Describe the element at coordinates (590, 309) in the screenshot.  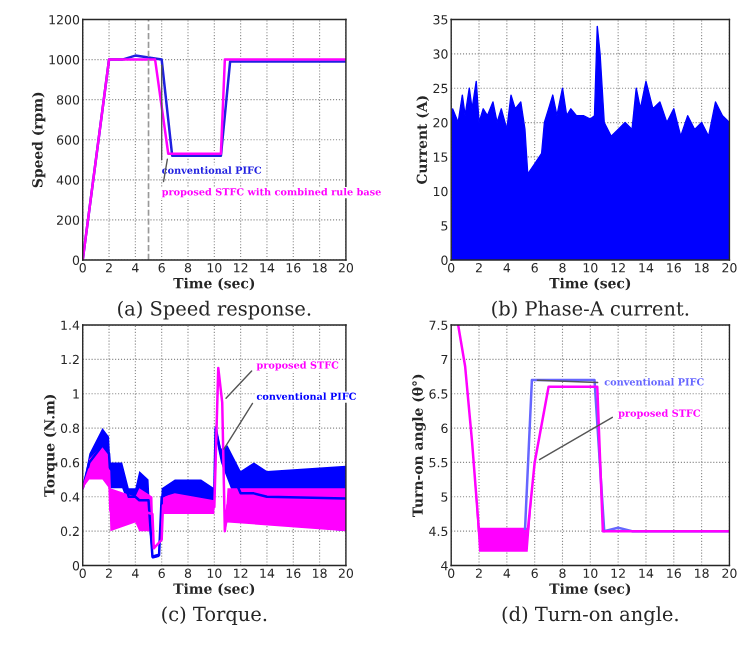
I see `text: (b) Phase-A current.` at that location.